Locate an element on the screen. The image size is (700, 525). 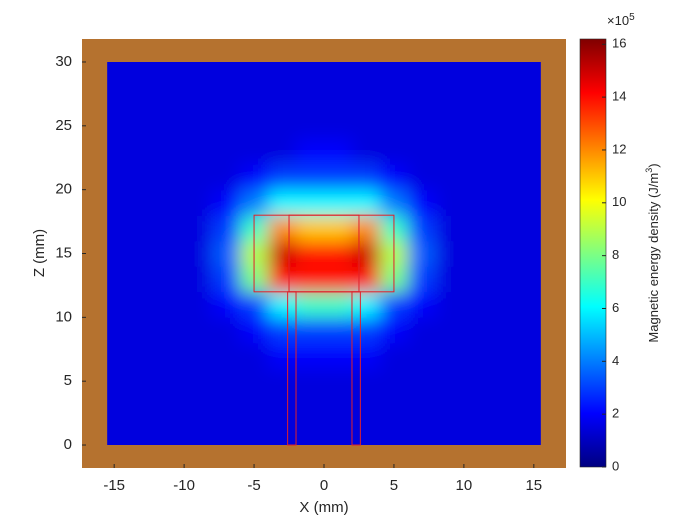
x-axis-label: X (mm) is located at coordinates (323, 507).